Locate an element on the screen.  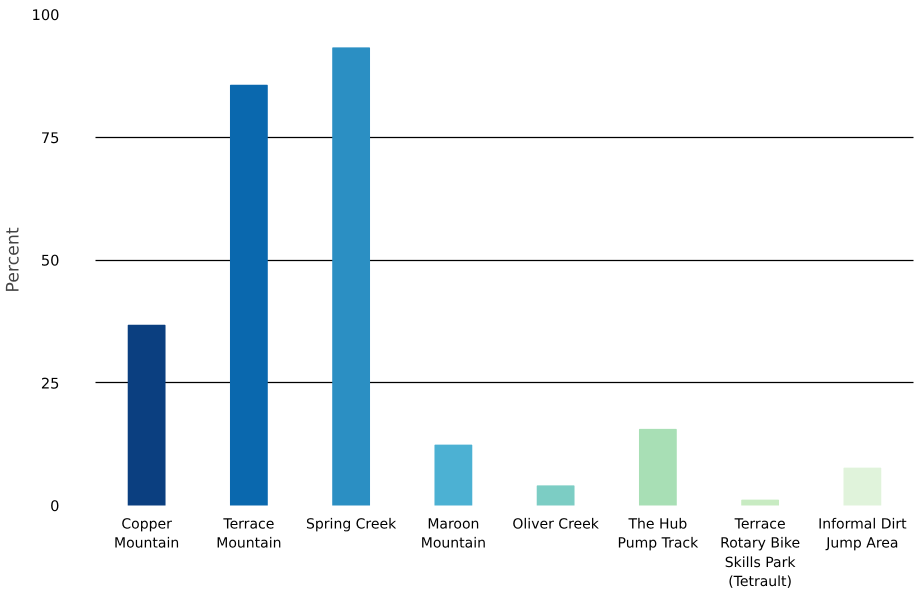
y-tick-label: 0 is located at coordinates (55, 506).